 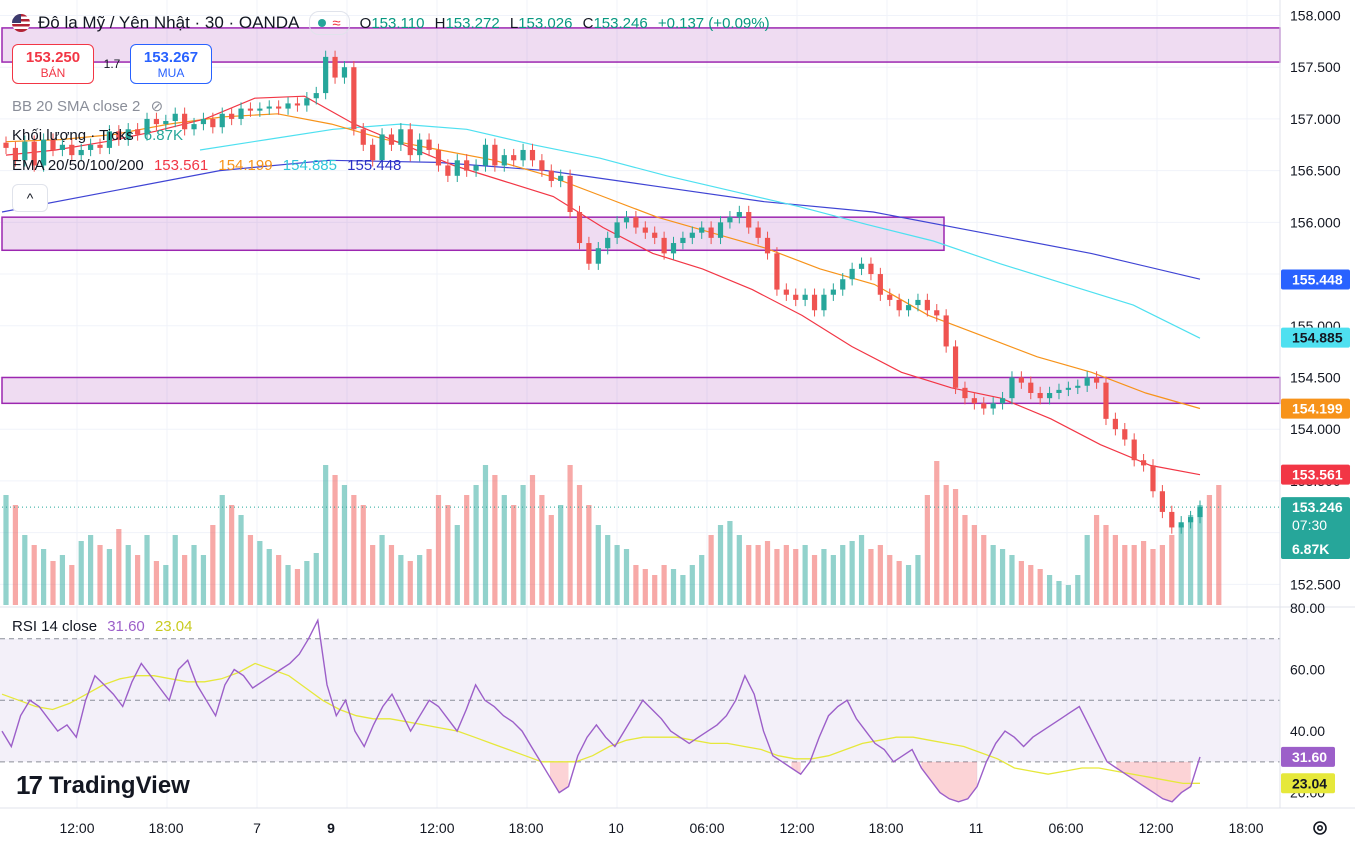 I want to click on settings-gear-icon, so click(x=1320, y=828).